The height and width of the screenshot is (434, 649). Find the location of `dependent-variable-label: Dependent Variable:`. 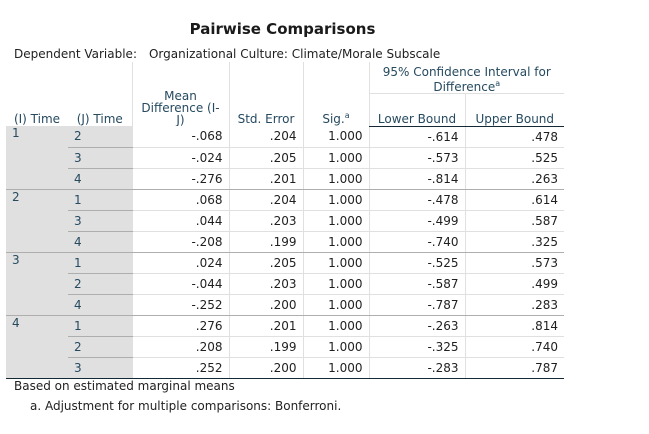

dependent-variable-label: Dependent Variable: is located at coordinates (75, 54).